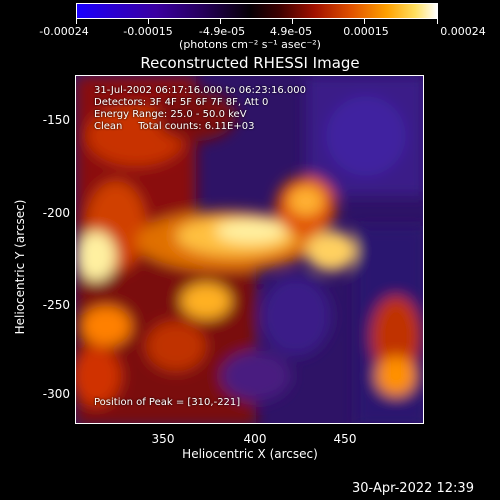  Describe the element at coordinates (148, 31) in the screenshot. I see `colorbar-tick-label: -0.00015` at that location.